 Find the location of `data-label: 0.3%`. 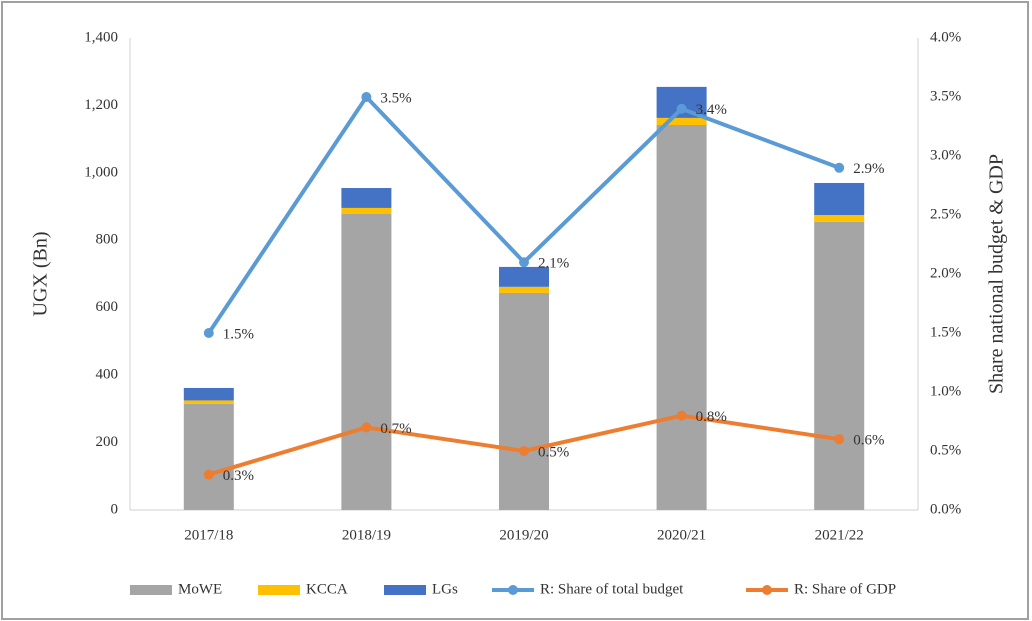

data-label: 0.3% is located at coordinates (238, 476).